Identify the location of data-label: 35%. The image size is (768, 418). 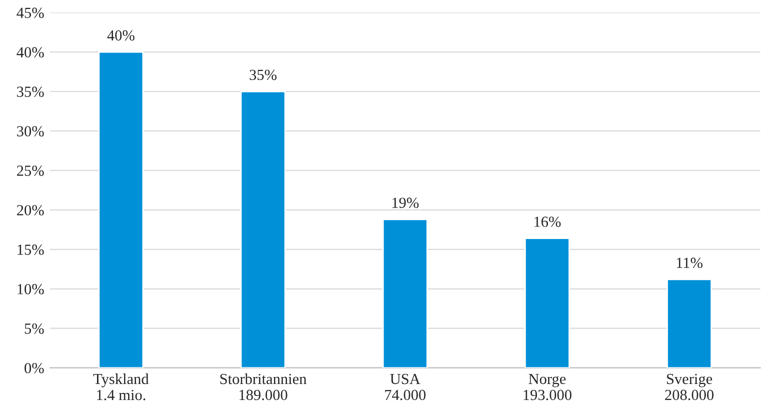
(263, 75).